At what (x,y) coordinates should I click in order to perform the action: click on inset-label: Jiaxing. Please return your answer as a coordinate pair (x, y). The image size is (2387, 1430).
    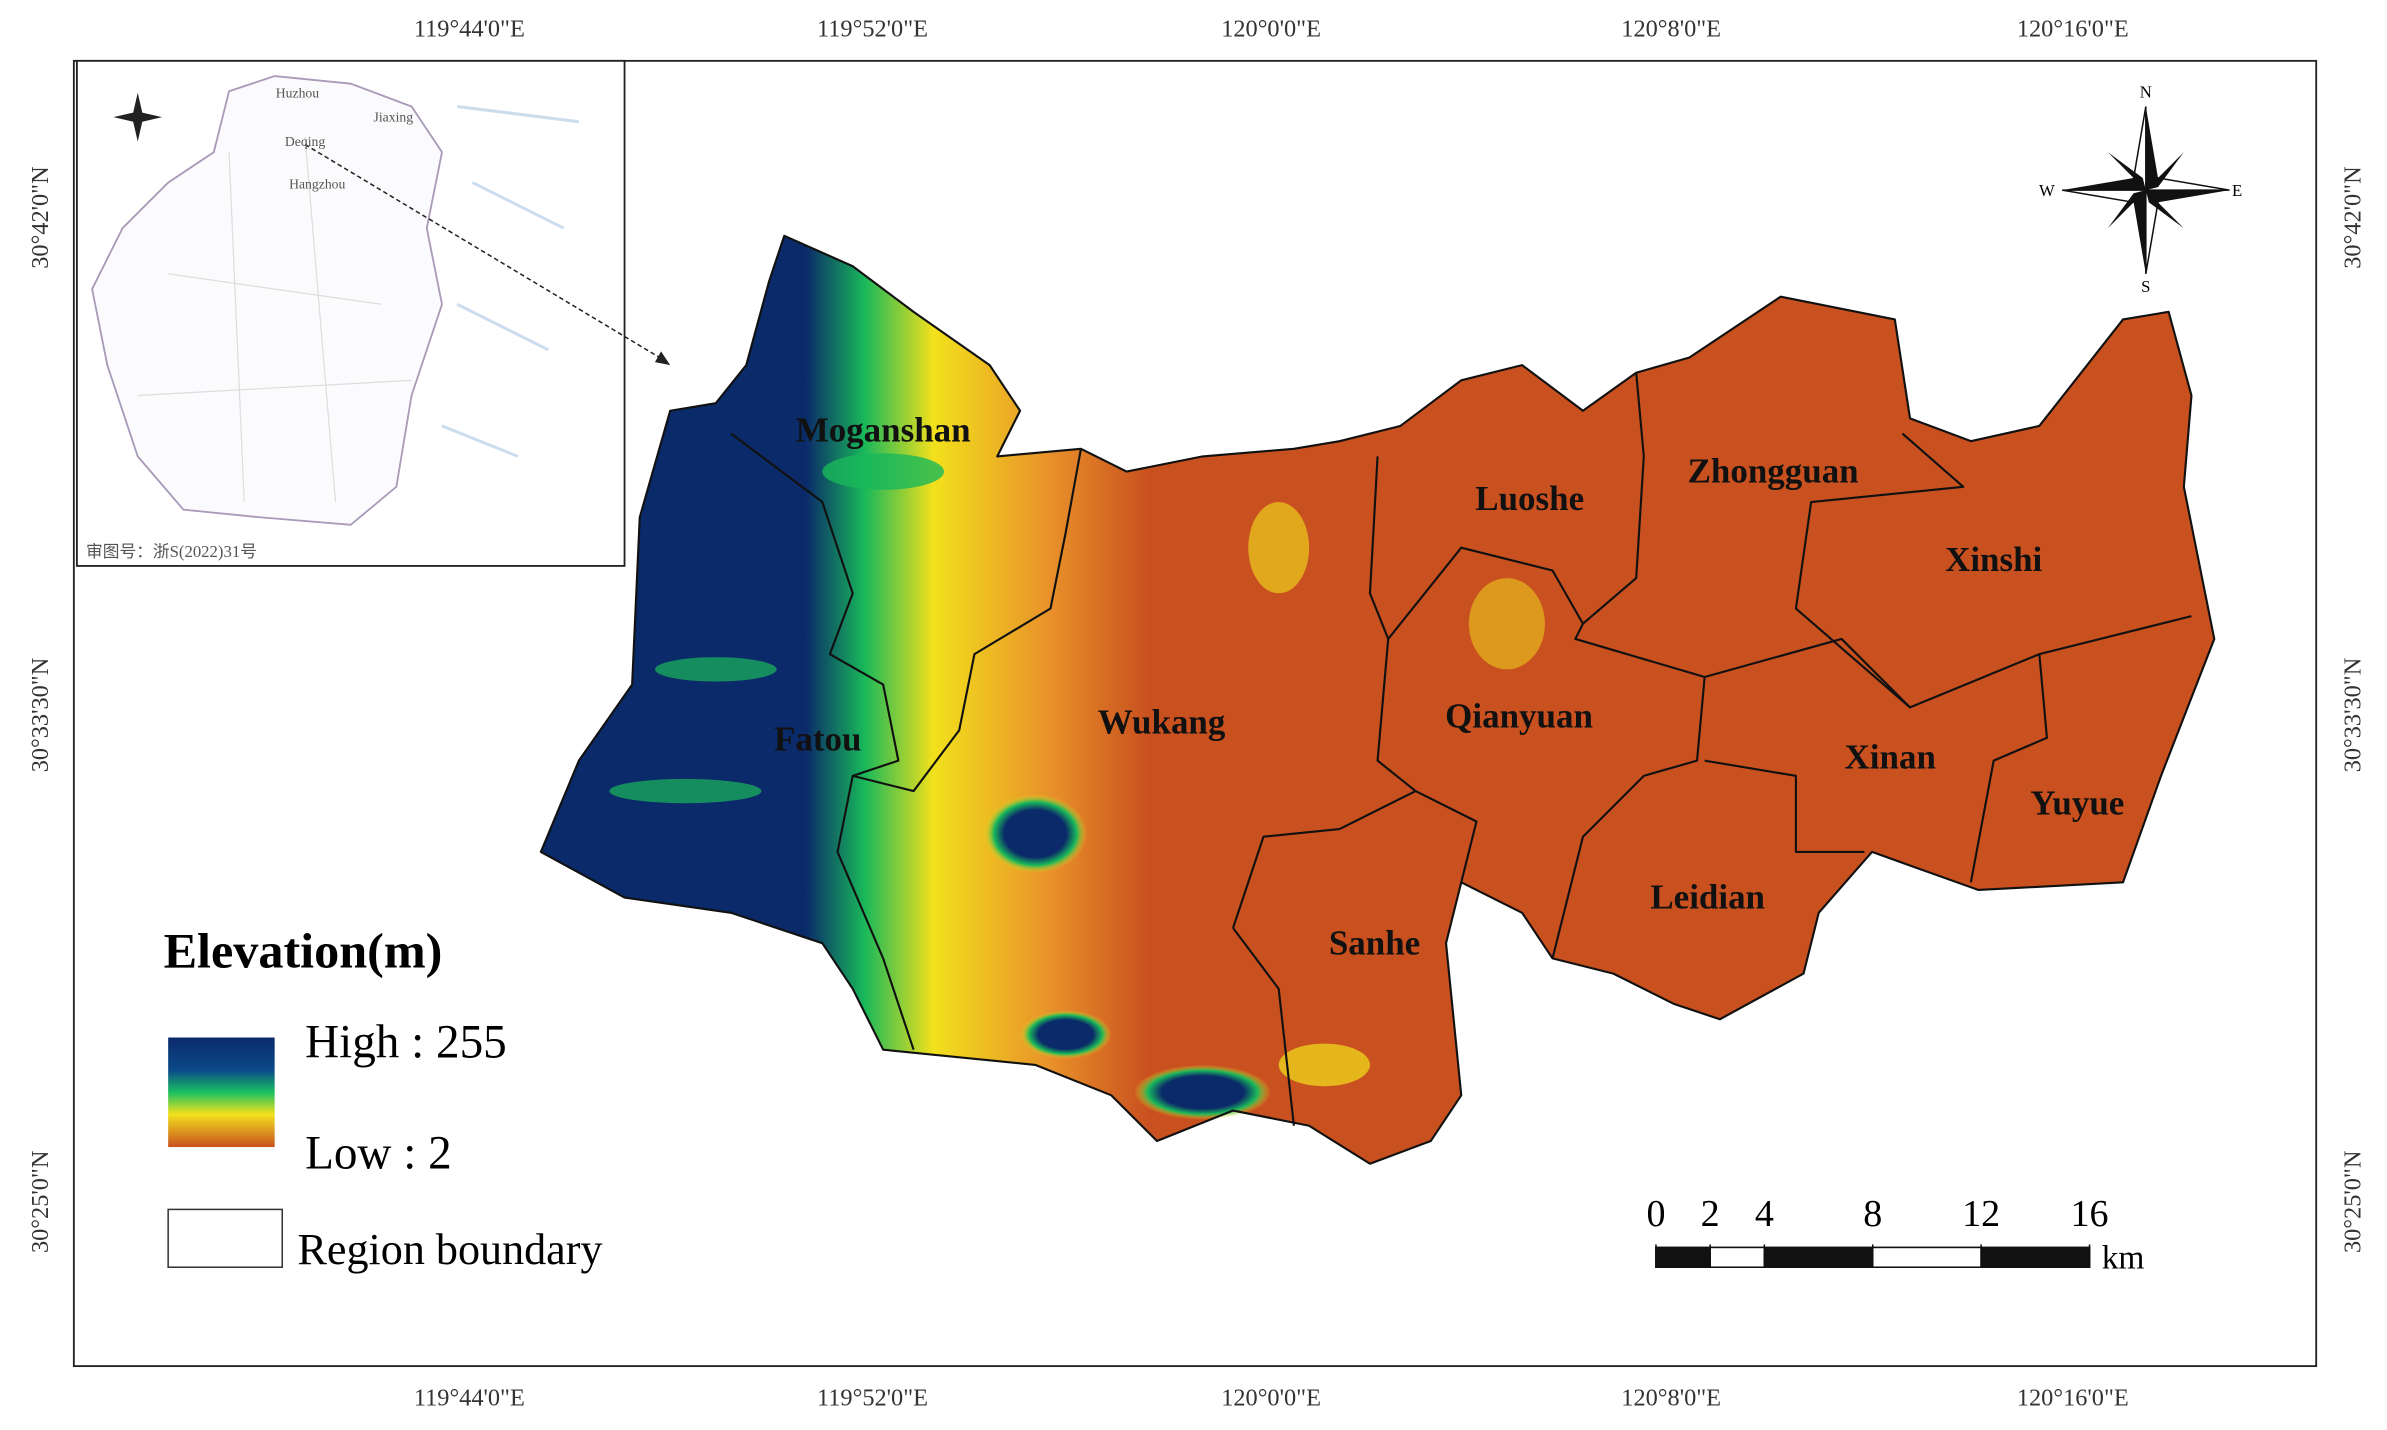
    Looking at the image, I should click on (394, 117).